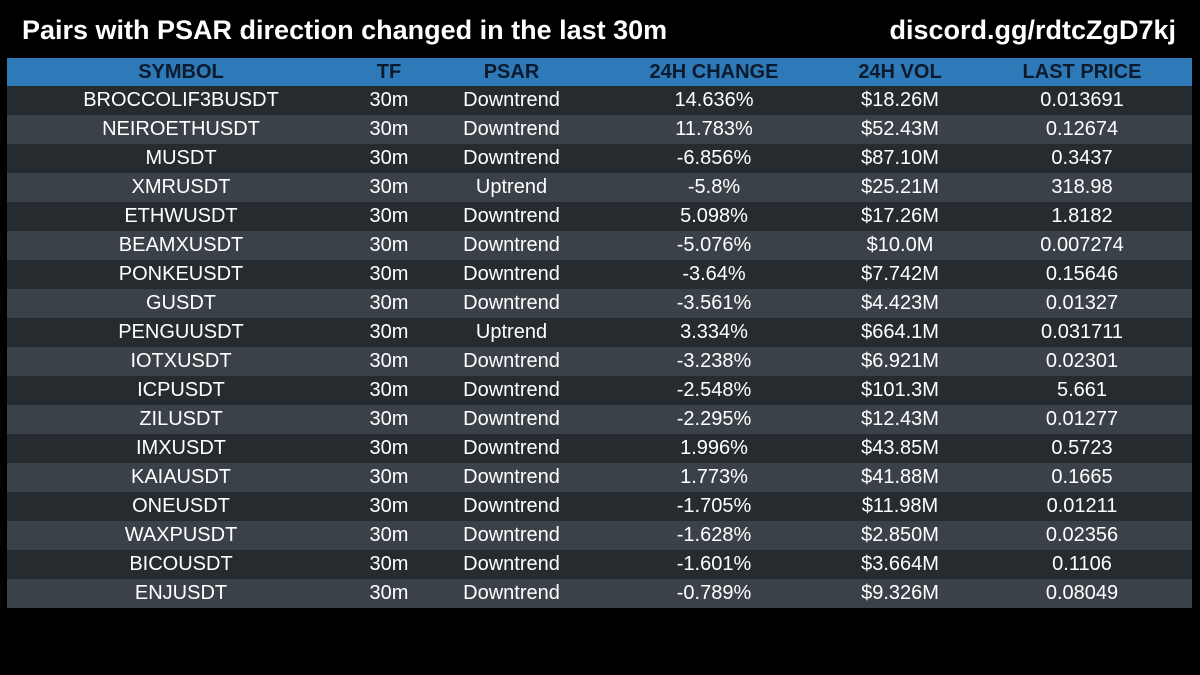 The height and width of the screenshot is (675, 1200). What do you see at coordinates (1082, 448) in the screenshot?
I see `price-cell: 0.5723` at bounding box center [1082, 448].